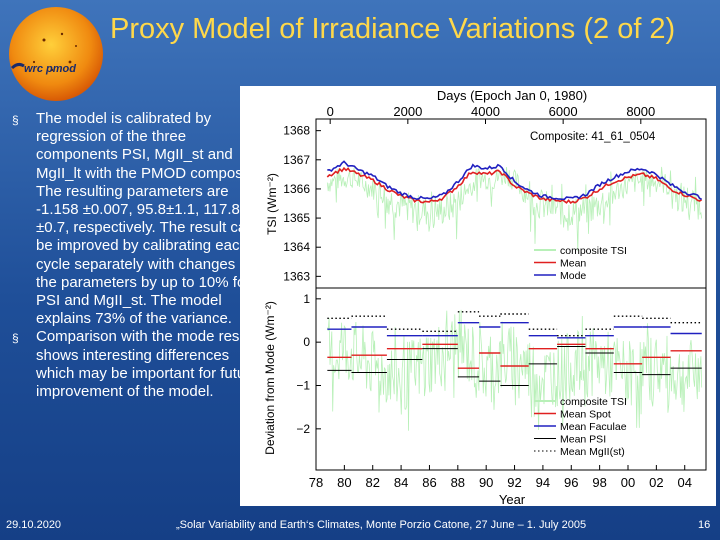  What do you see at coordinates (34, 525) in the screenshot?
I see `footer-date: 29.10.2020` at bounding box center [34, 525].